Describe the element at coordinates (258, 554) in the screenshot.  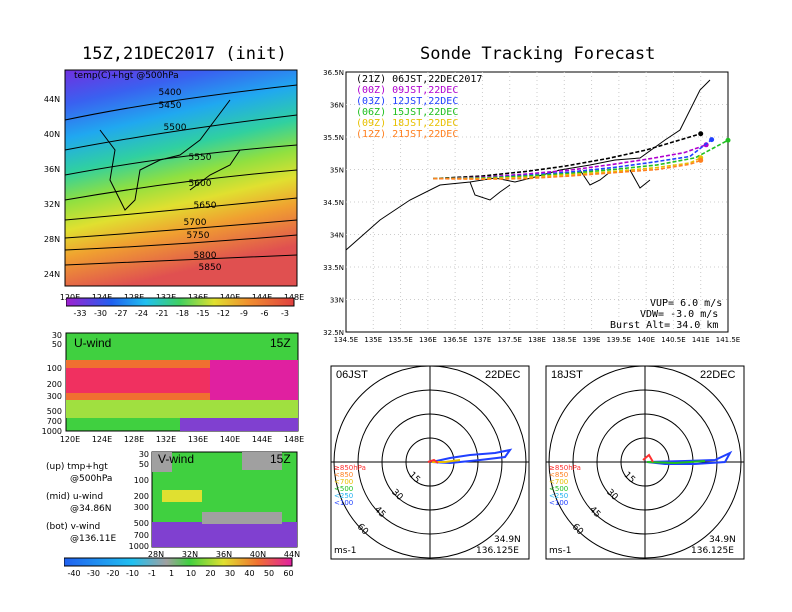
I see `v-lat-tick: 40N` at that location.